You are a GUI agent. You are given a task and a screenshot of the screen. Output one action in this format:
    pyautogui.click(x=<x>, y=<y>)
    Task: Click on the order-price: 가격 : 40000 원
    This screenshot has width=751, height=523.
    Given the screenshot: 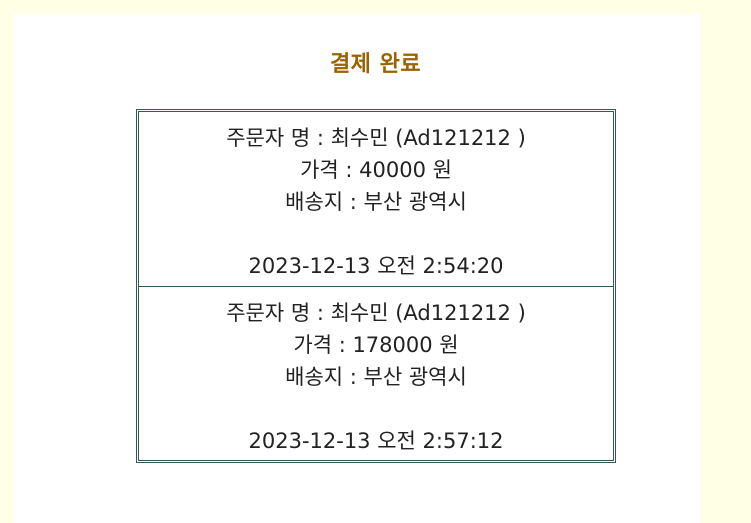 What is the action you would take?
    pyautogui.click(x=376, y=170)
    